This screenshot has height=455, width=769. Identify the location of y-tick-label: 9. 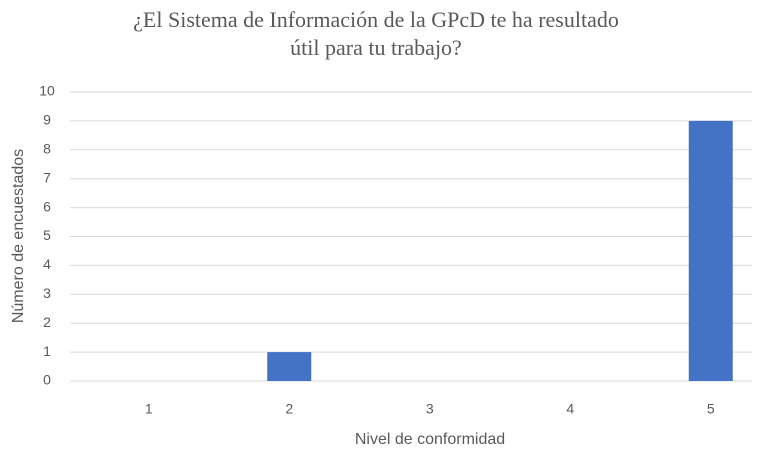
(47, 120).